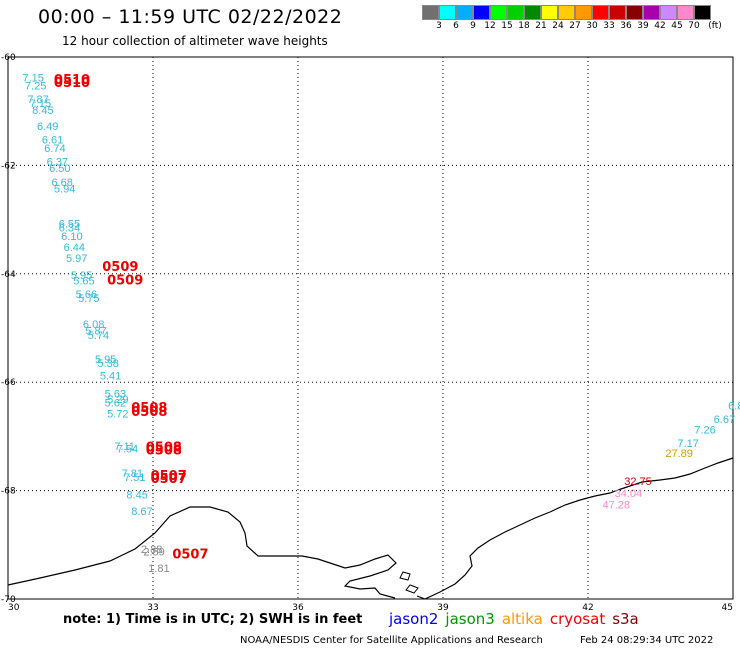  Describe the element at coordinates (47, 127) in the screenshot. I see `wave-height-value: 6.49` at that location.